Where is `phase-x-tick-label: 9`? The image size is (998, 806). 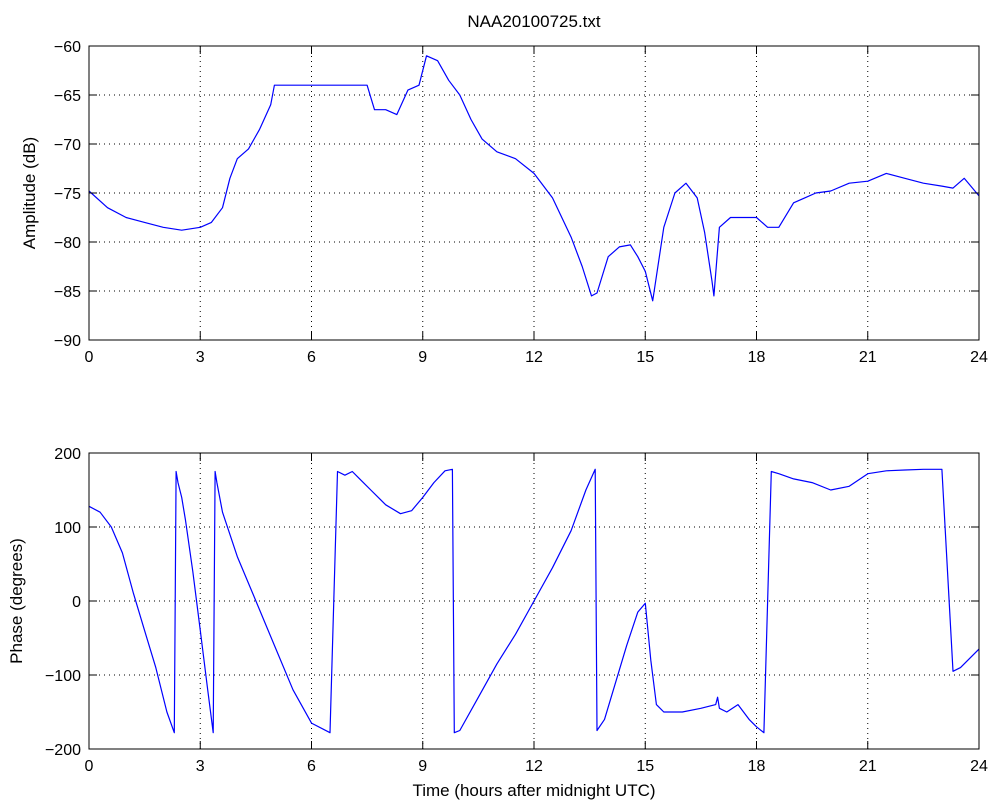 phase-x-tick-label: 9 is located at coordinates (422, 766).